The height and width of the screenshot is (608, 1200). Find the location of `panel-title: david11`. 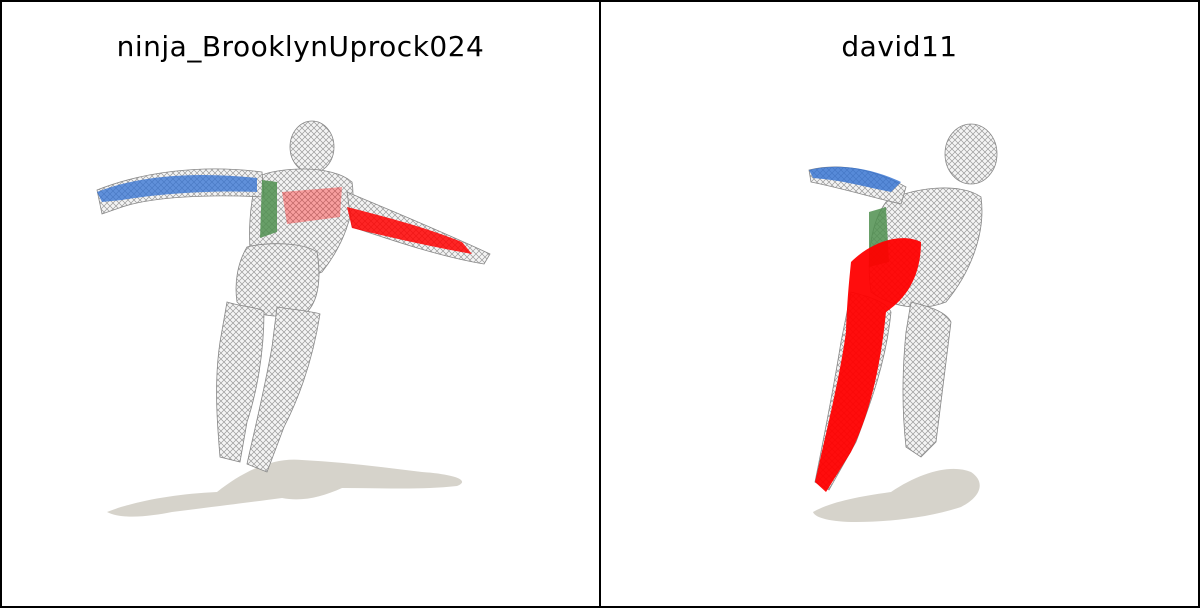

panel-title: david11 is located at coordinates (899, 46).